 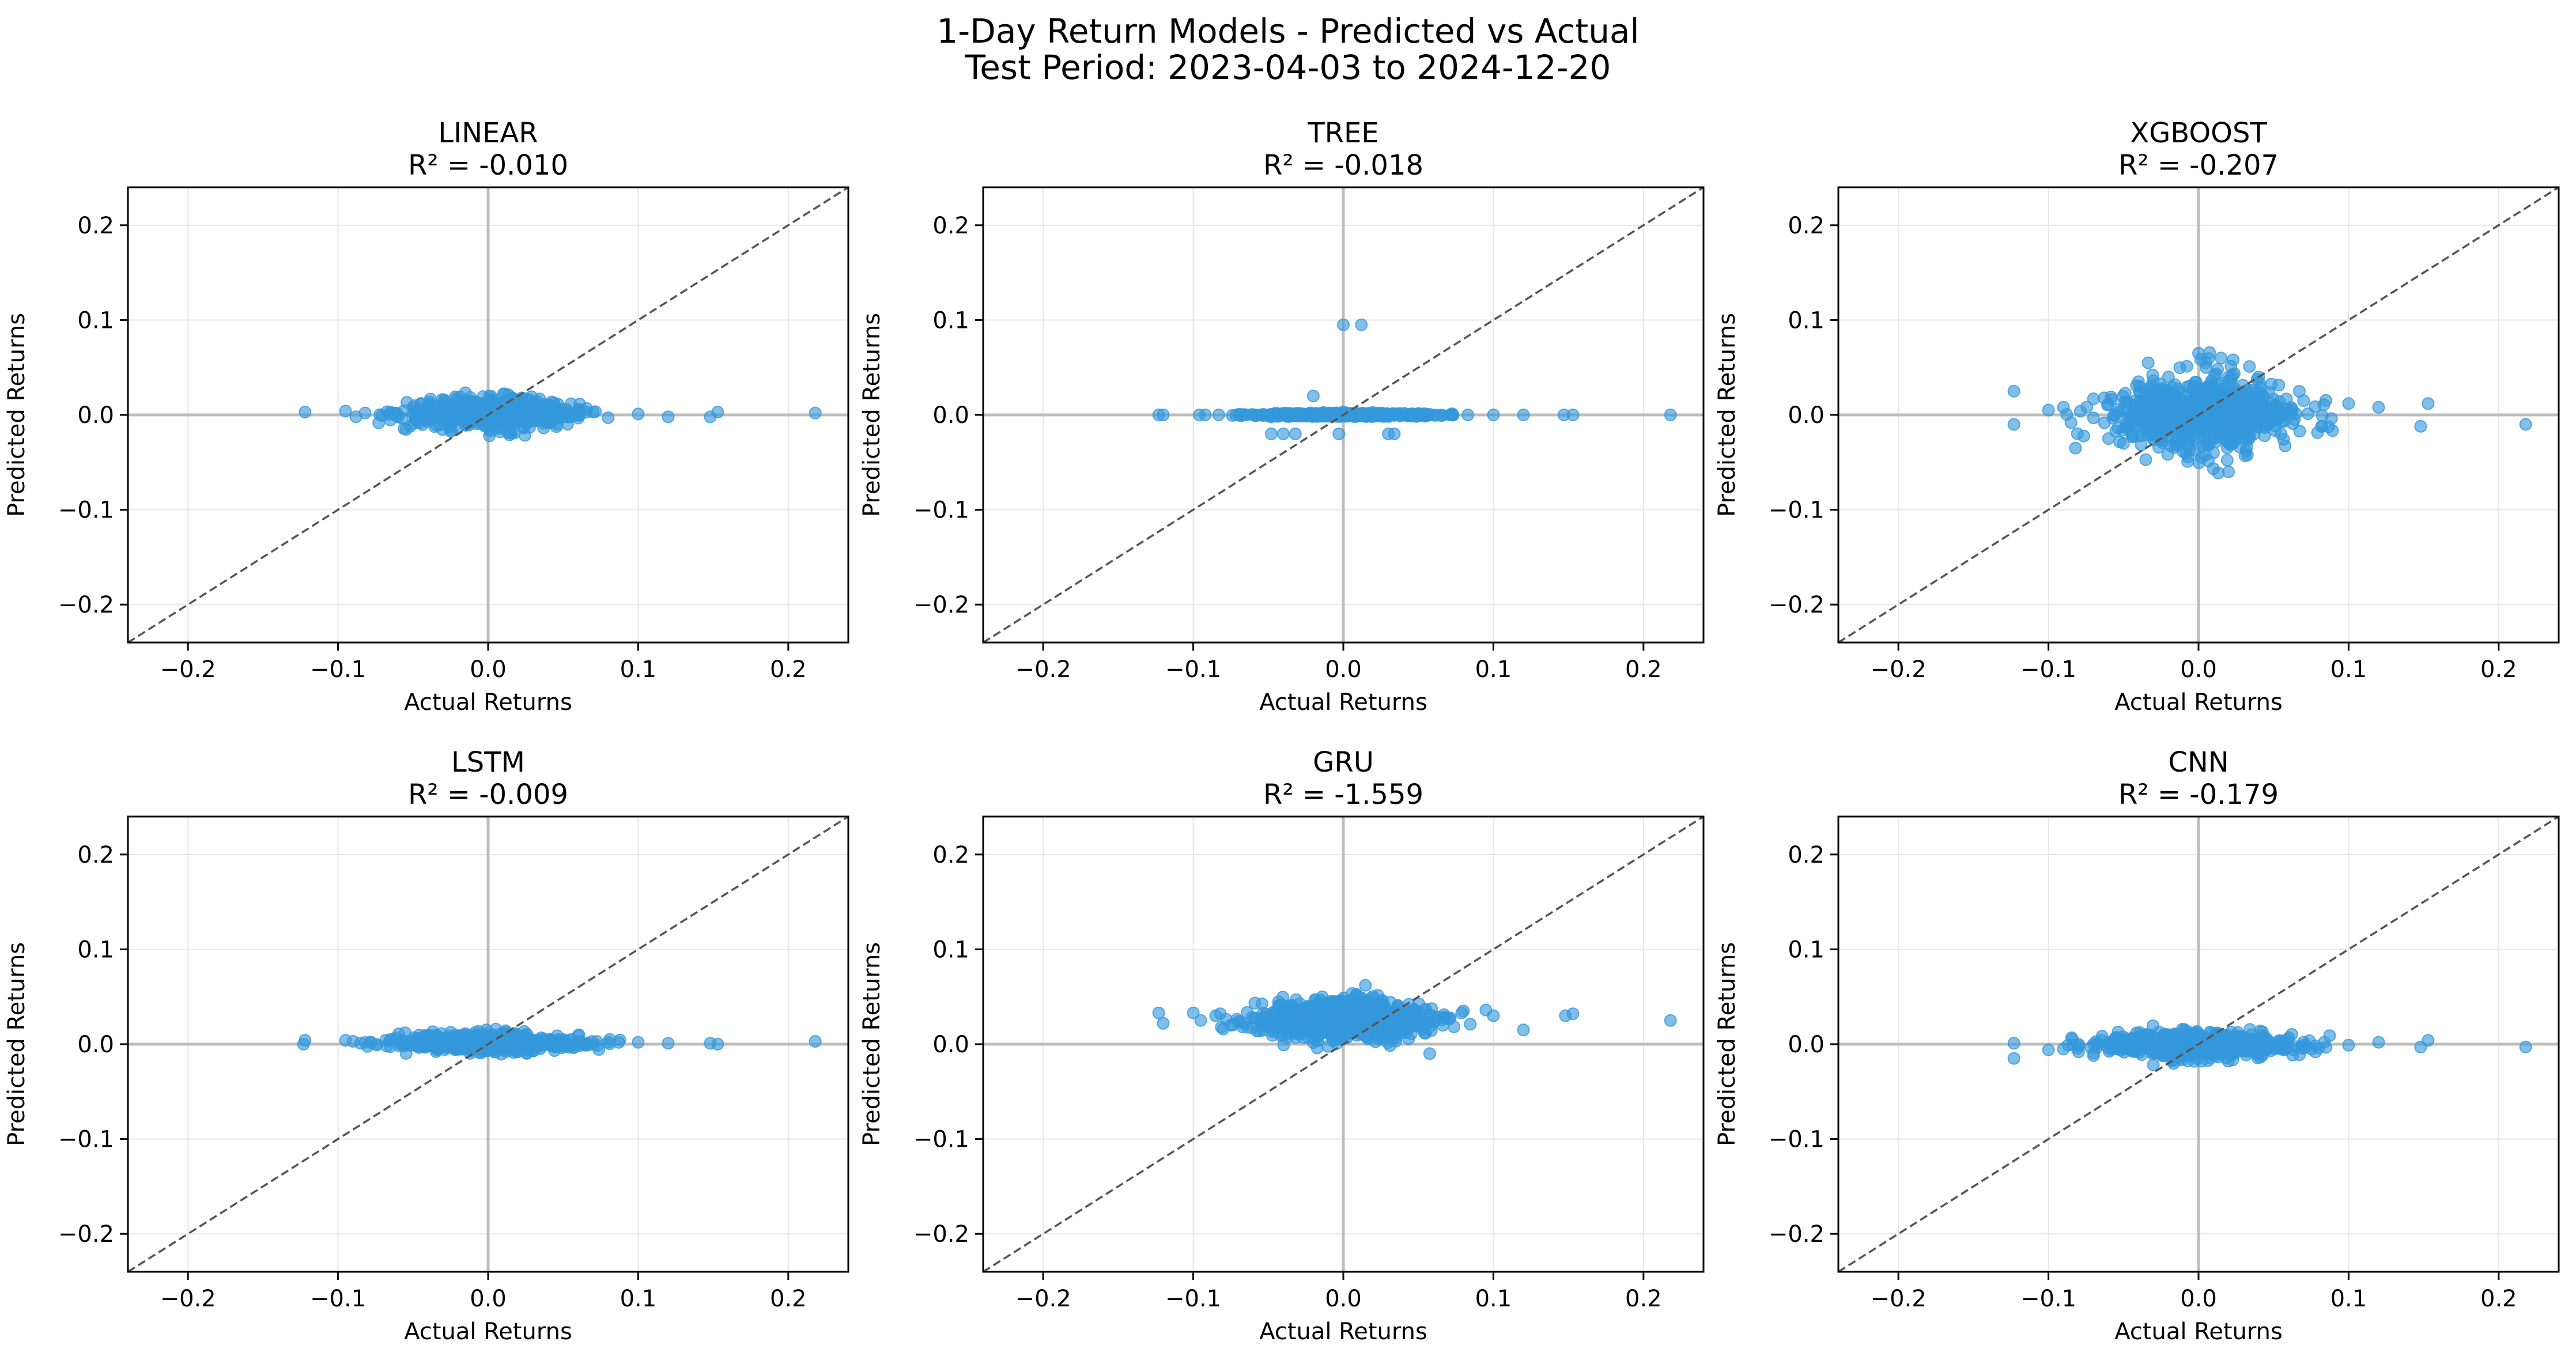 I want to click on subplot-r2: R² = -0.207, so click(x=2198, y=165).